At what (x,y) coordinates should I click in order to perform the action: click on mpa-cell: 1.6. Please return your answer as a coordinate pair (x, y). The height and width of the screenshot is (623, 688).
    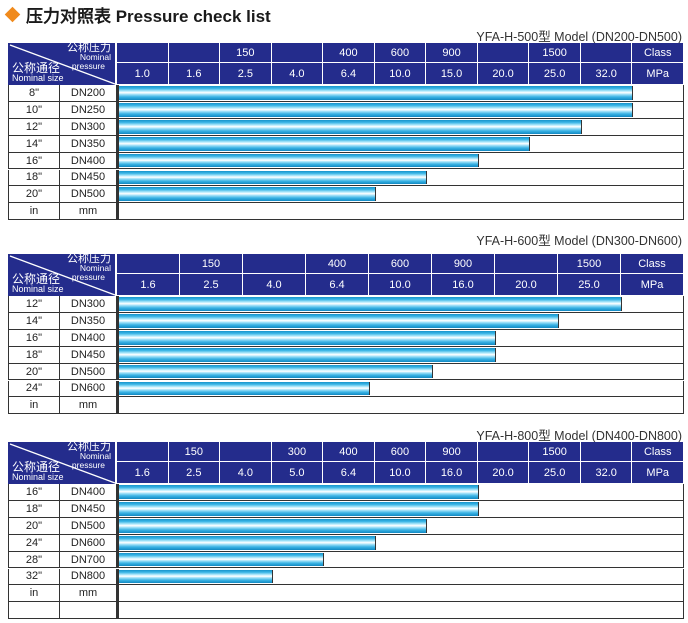
    Looking at the image, I should click on (148, 285).